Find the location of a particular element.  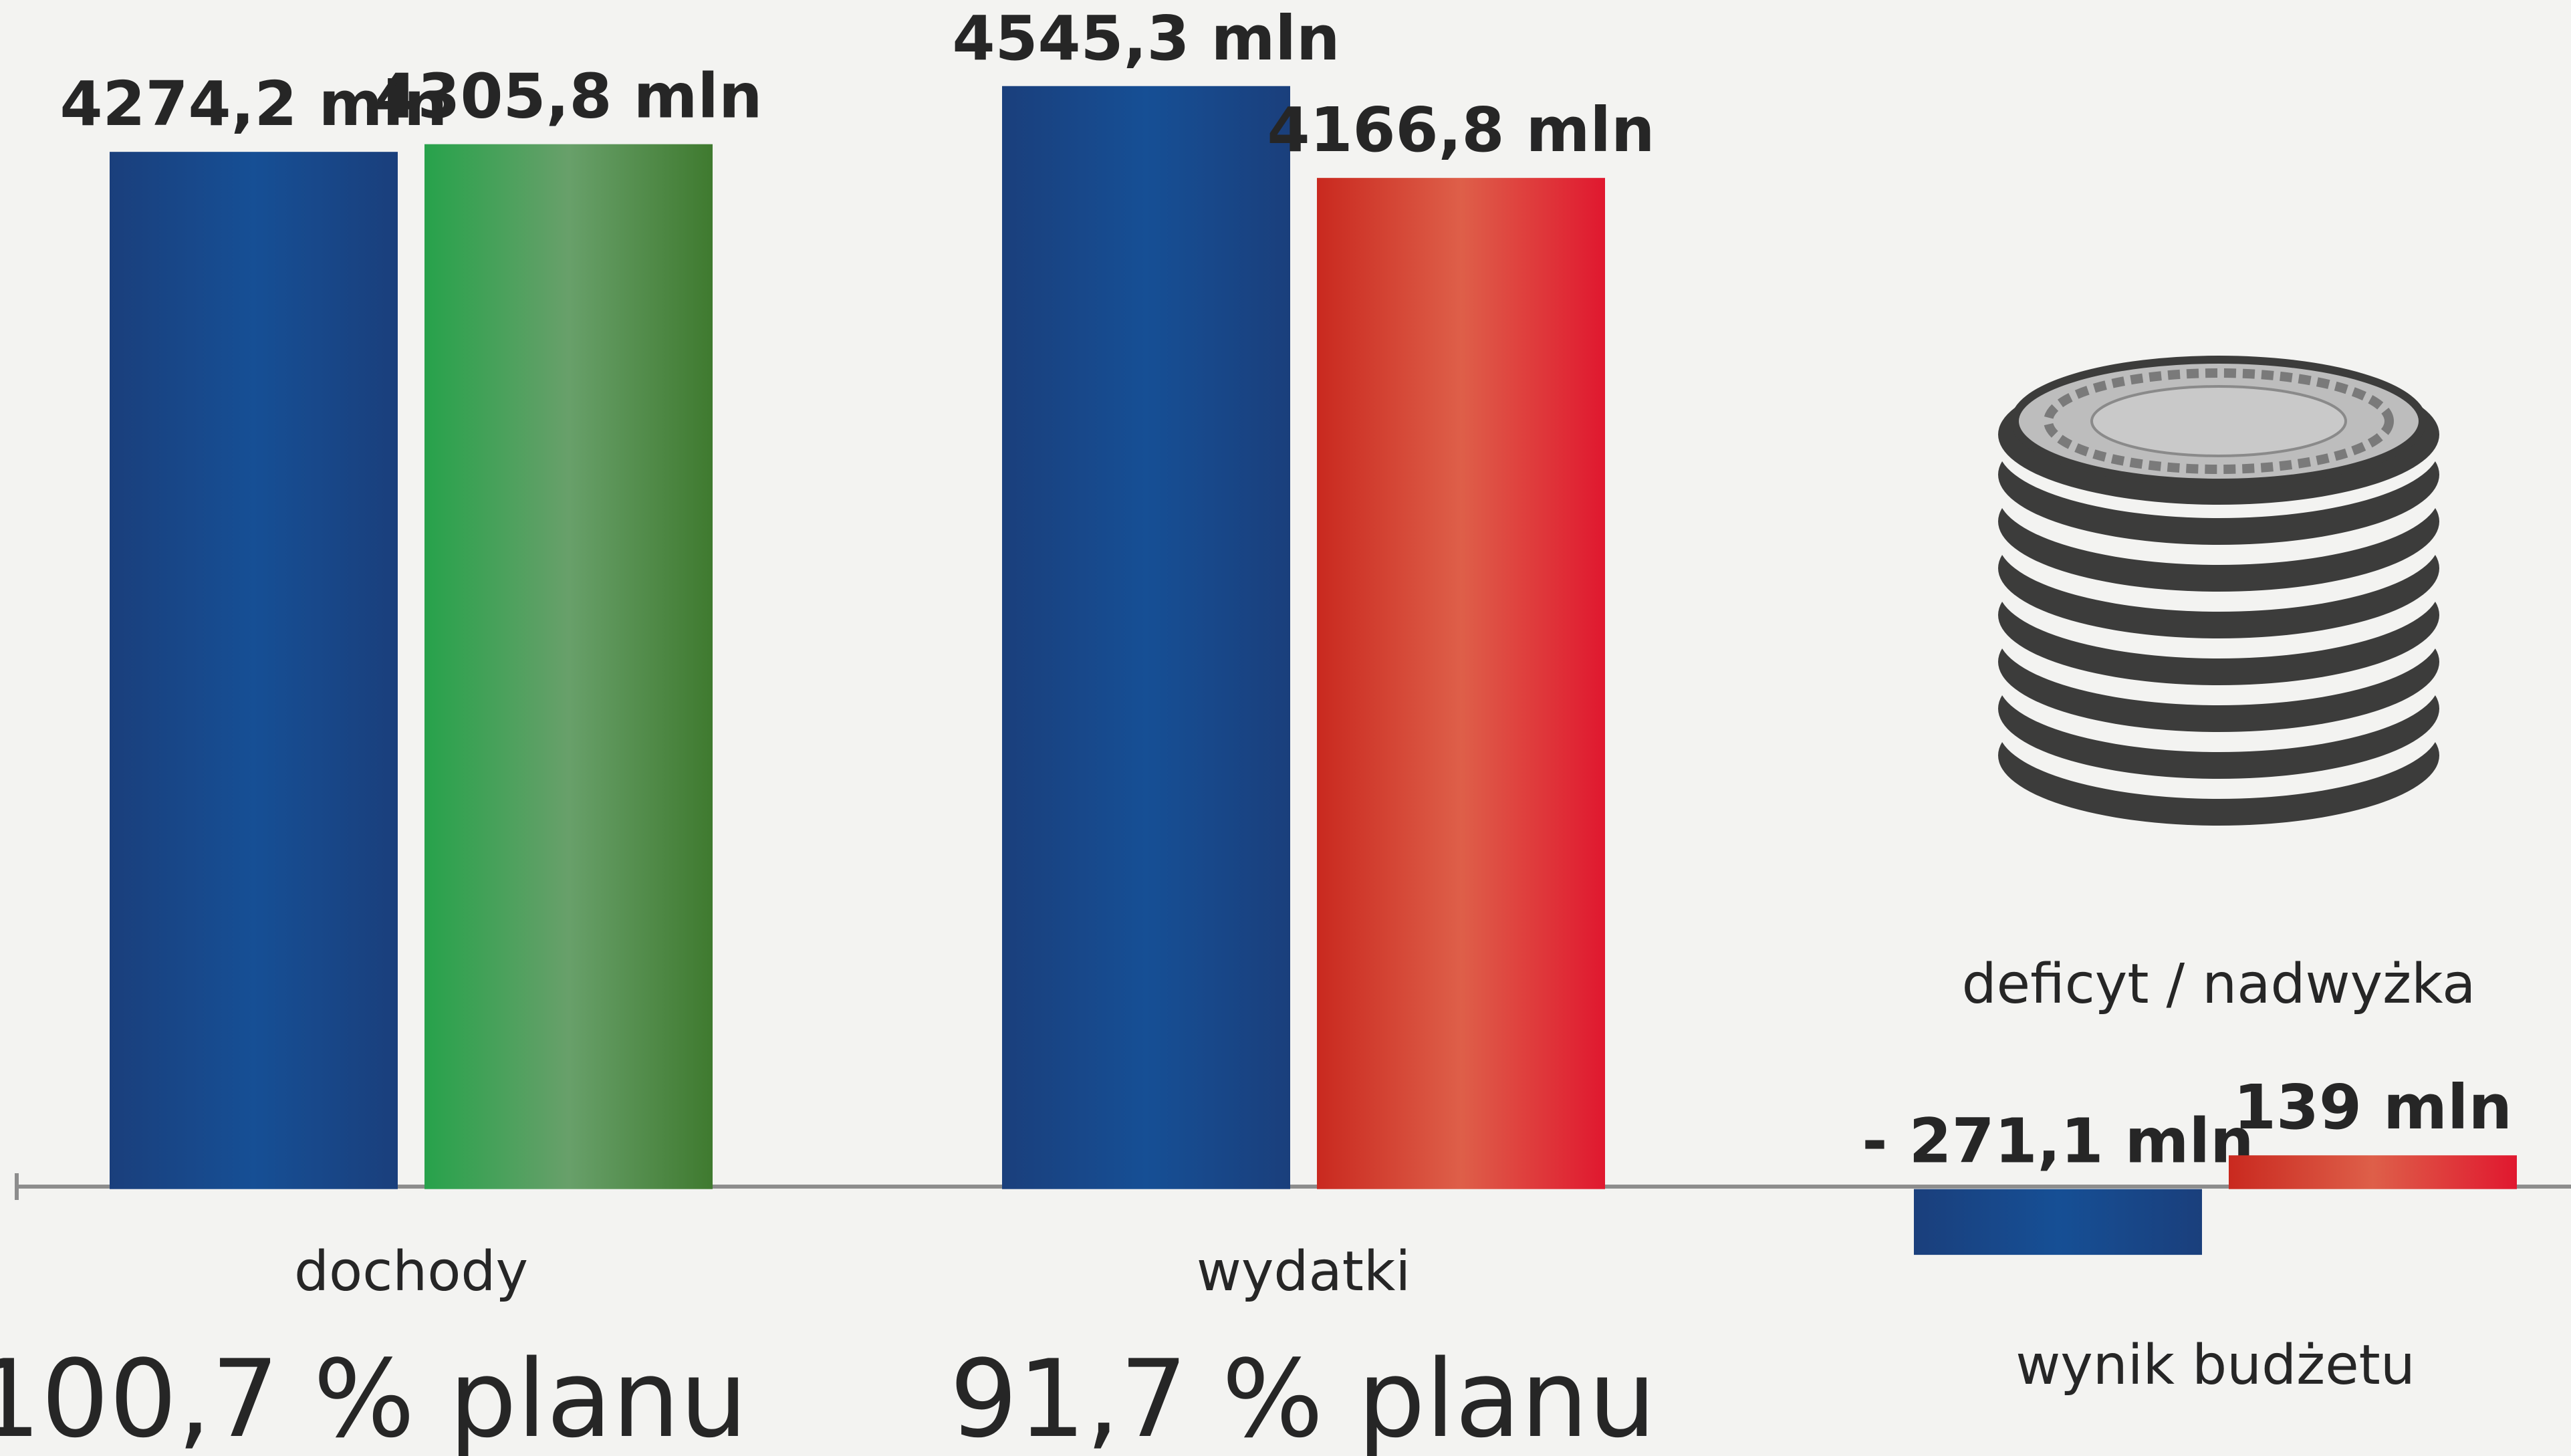

coin-stack is located at coordinates (2218, 591).